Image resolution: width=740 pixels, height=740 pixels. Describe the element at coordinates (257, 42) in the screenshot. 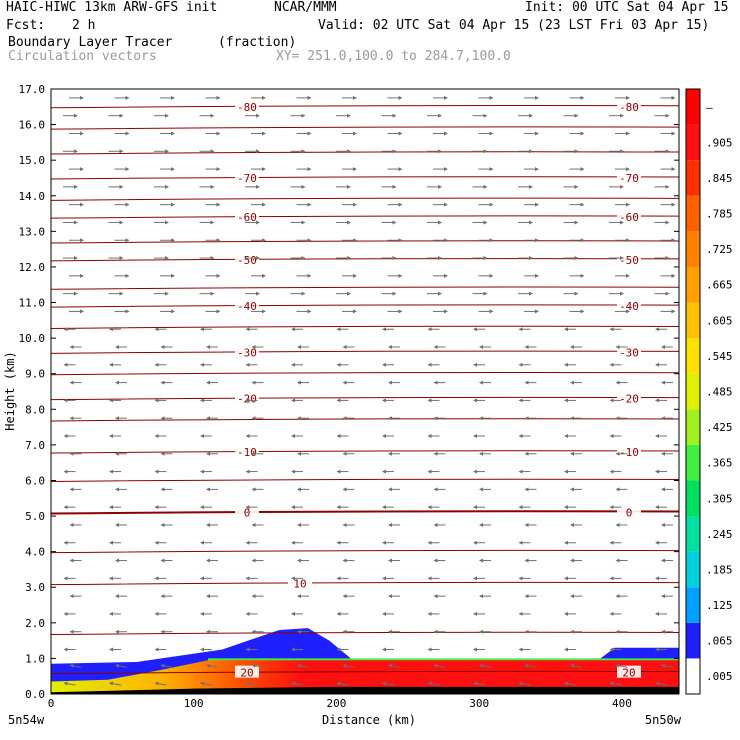

I see `field-units: (fraction)` at that location.